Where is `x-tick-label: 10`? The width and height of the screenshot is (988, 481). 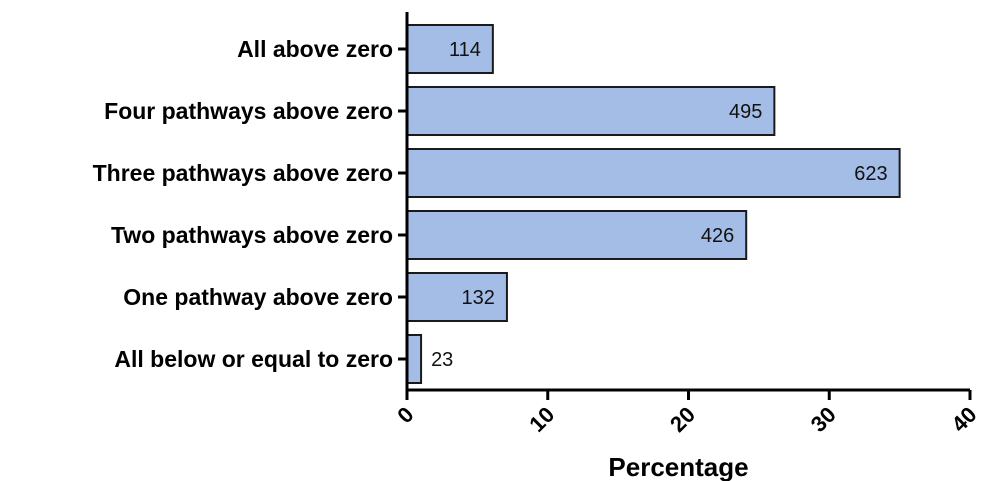 x-tick-label: 10 is located at coordinates (541, 419).